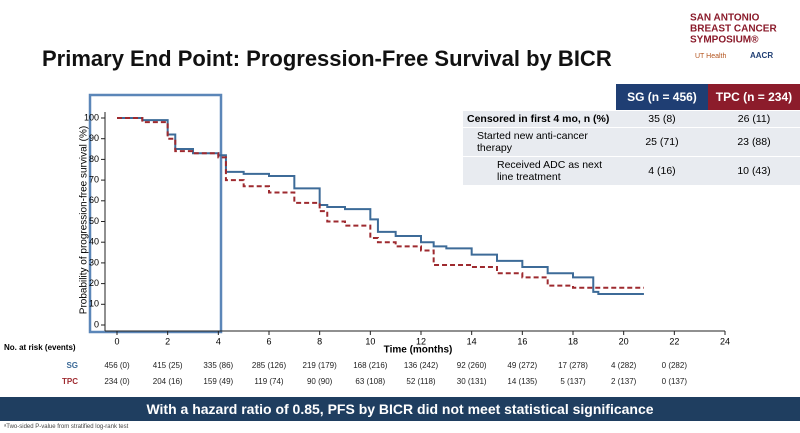 This screenshot has width=800, height=433. What do you see at coordinates (218, 381) in the screenshot?
I see `at-risk-value: 159 (49)` at bounding box center [218, 381].